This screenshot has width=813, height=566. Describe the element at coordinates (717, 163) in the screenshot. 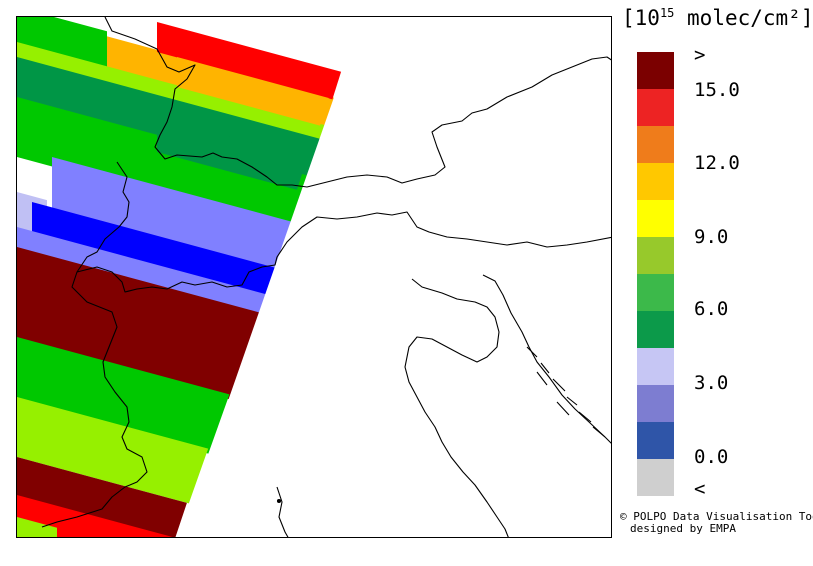

I see `legend-tick-2: 12.0` at that location.